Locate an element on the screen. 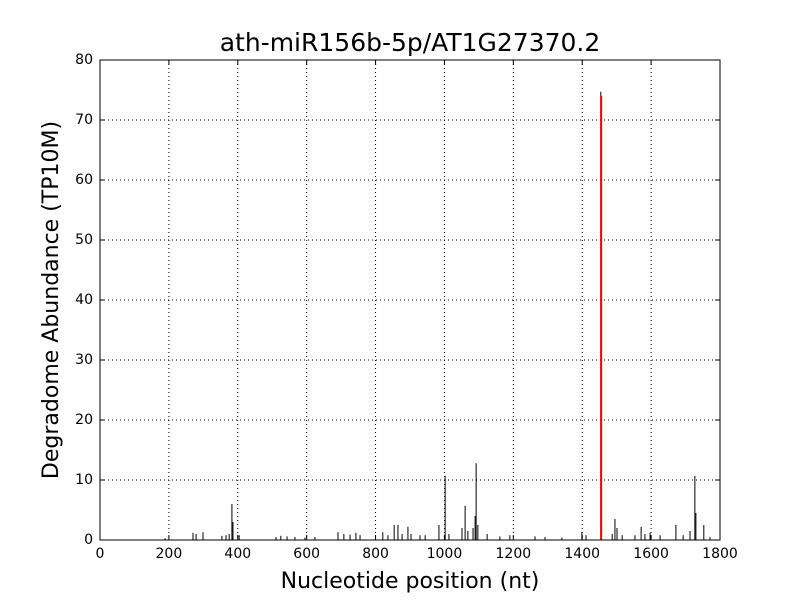 This screenshot has height=600, width=800. y-tick-label: 30 is located at coordinates (84, 360).